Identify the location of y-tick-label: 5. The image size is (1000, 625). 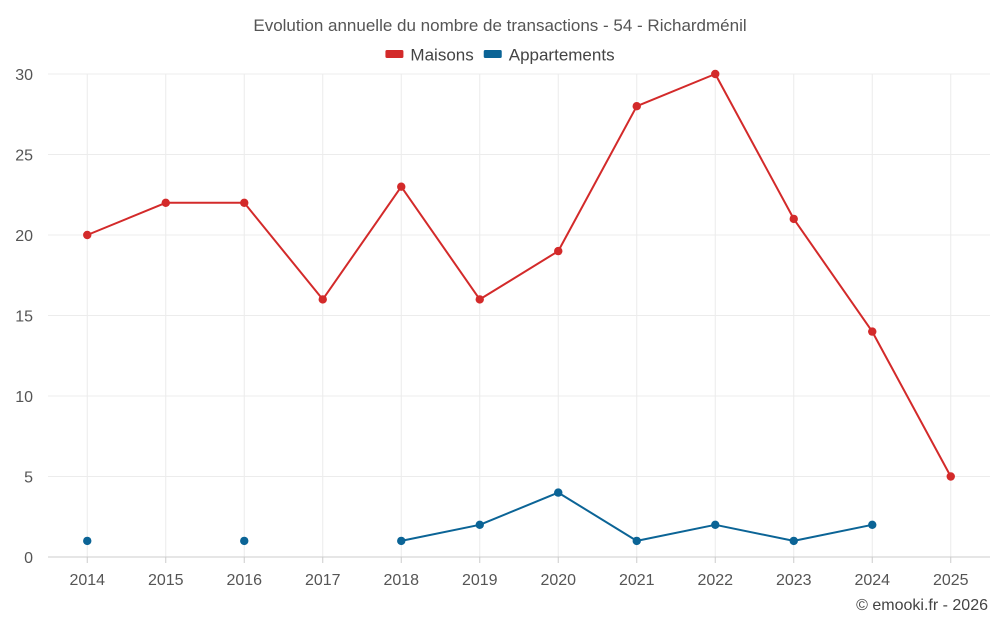
(28, 478).